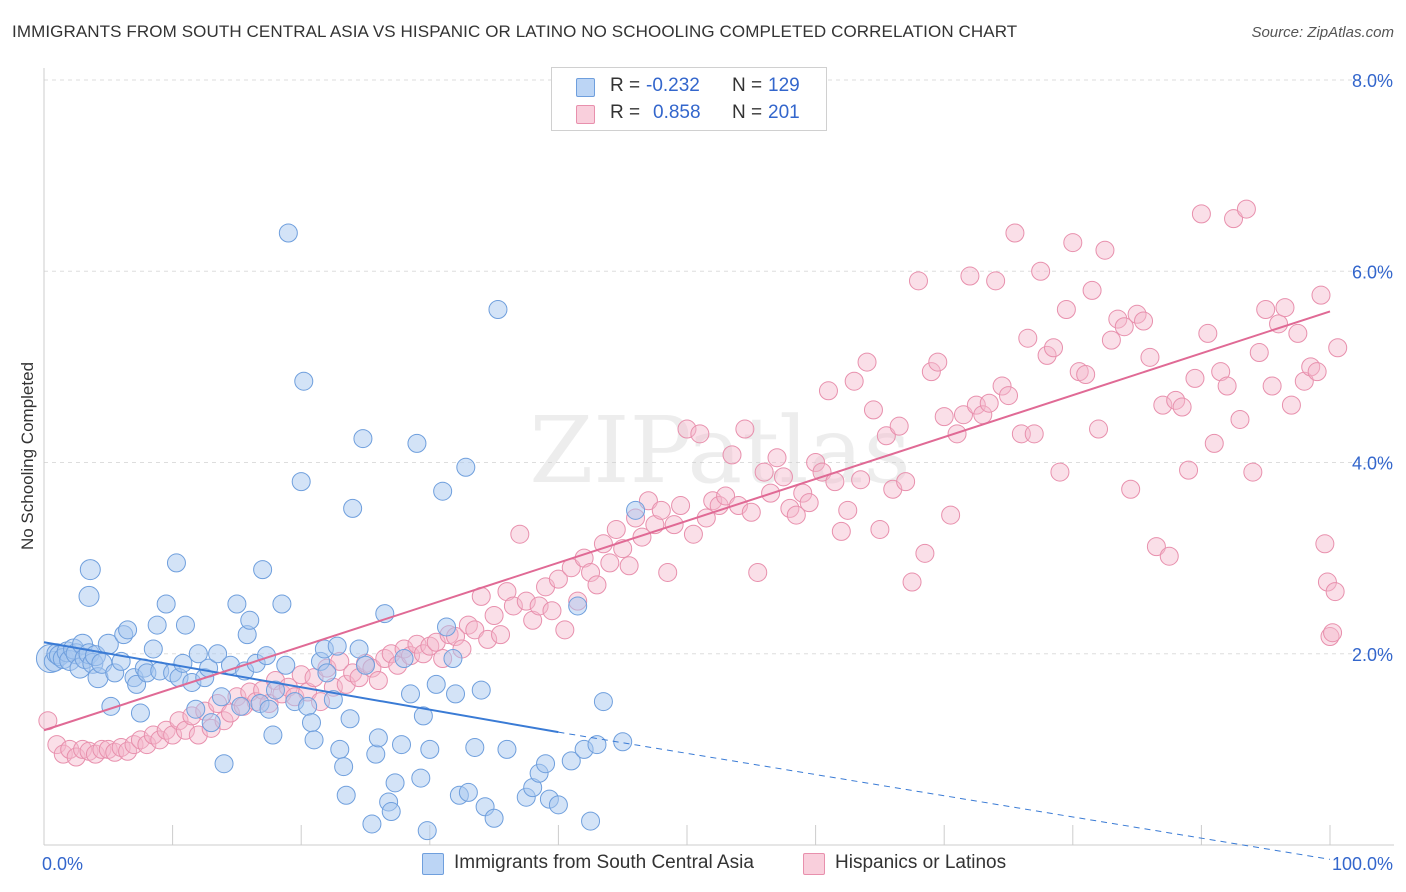 The height and width of the screenshot is (892, 1406). I want to click on y-tick-label: 2.0%, so click(1372, 655).